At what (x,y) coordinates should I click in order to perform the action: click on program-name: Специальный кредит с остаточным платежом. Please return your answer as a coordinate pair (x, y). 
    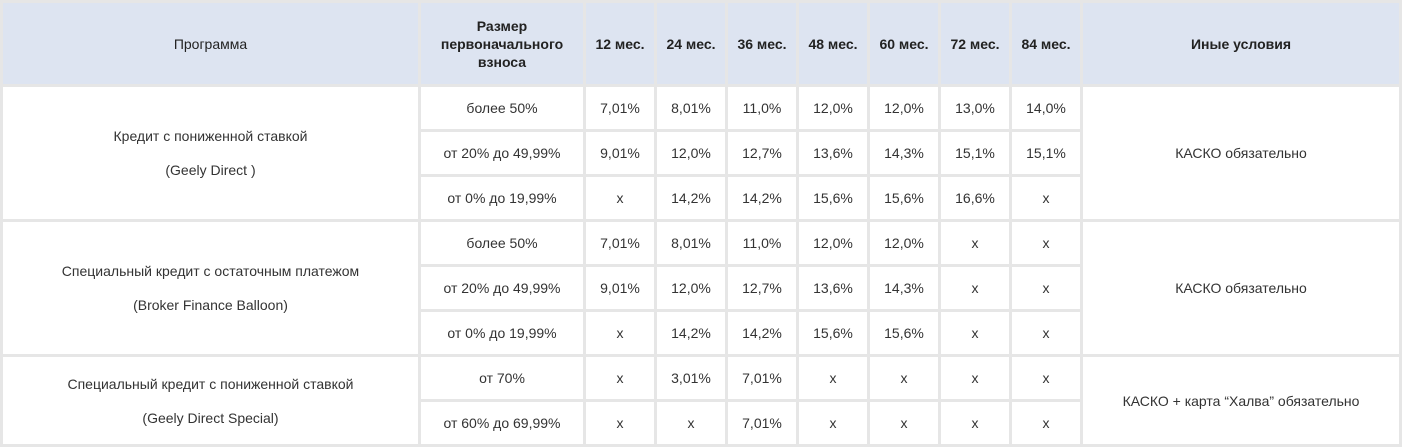
    Looking at the image, I should click on (210, 271).